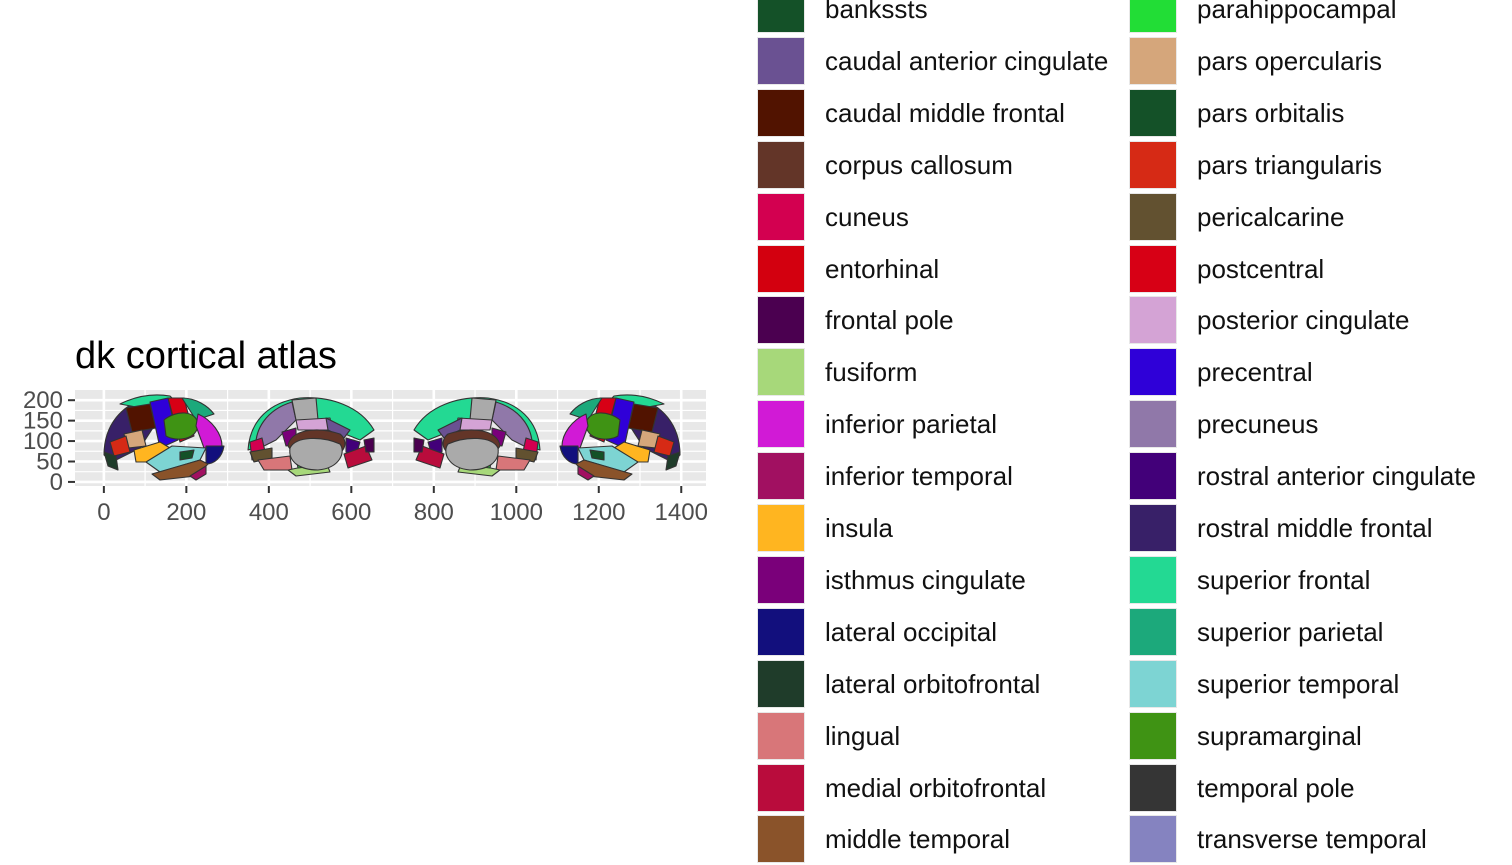 Image resolution: width=1512 pixels, height=865 pixels. I want to click on y-tick-label: 50, so click(49, 461).